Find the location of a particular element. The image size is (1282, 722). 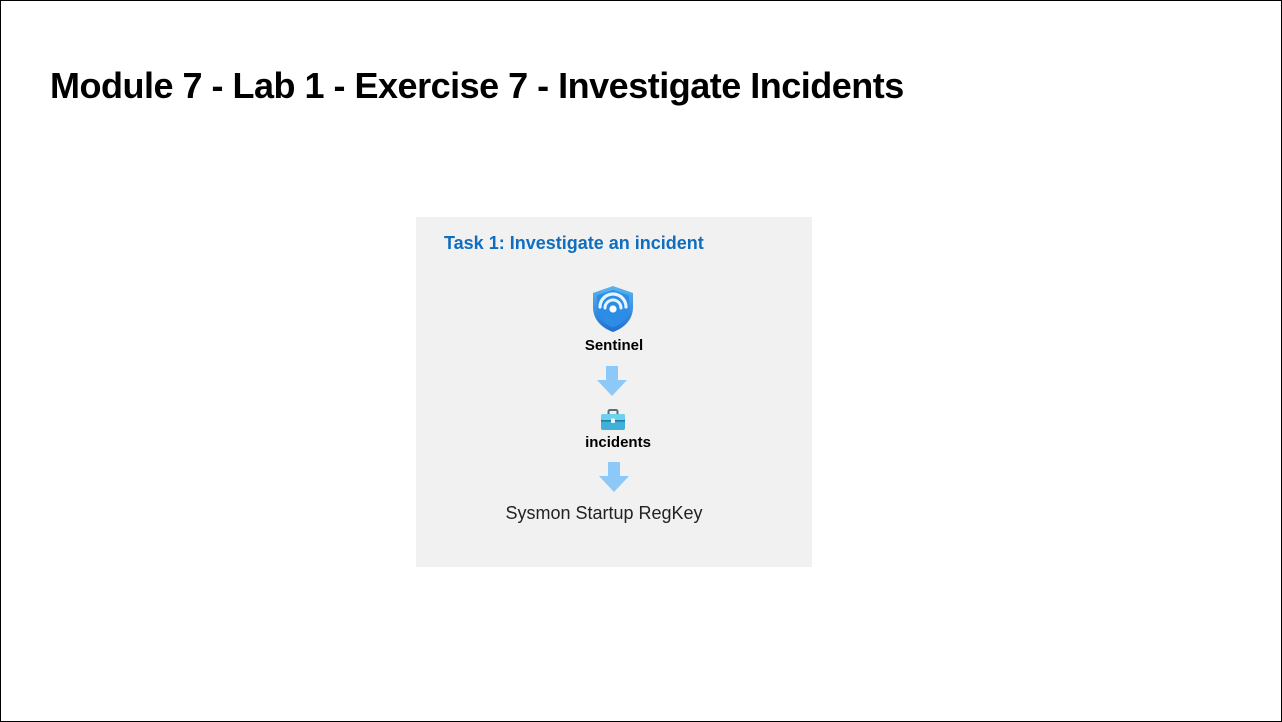

incidents-label: incidents is located at coordinates (618, 442).